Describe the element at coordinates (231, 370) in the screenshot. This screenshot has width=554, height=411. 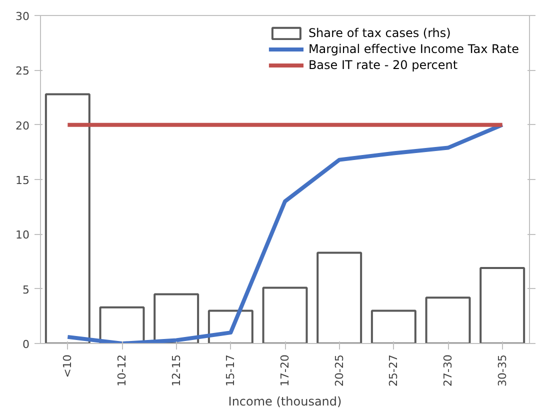
I see `x-tick-label: 15-17` at that location.